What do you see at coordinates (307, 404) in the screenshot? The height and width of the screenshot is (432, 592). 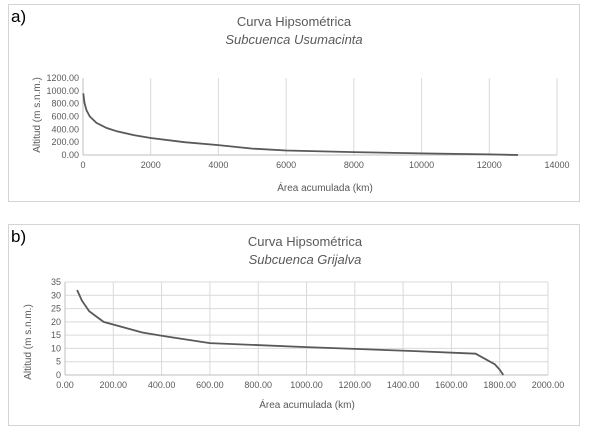 I see `chart-b-xlabel: Área acumulada (km)` at bounding box center [307, 404].